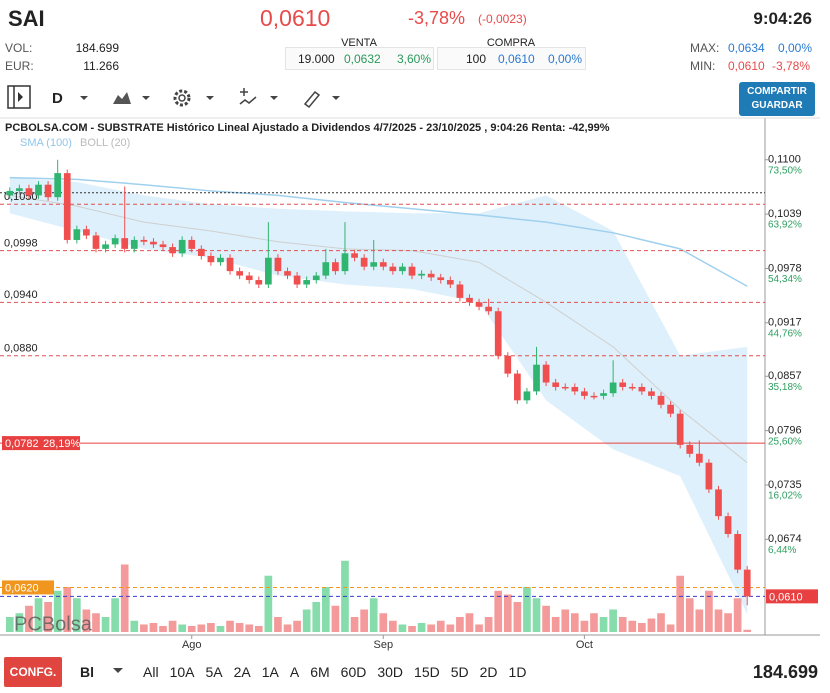 Image resolution: width=830 pixels, height=693 pixels. Describe the element at coordinates (777, 91) in the screenshot. I see `share-text: COMPARTIR` at that location.